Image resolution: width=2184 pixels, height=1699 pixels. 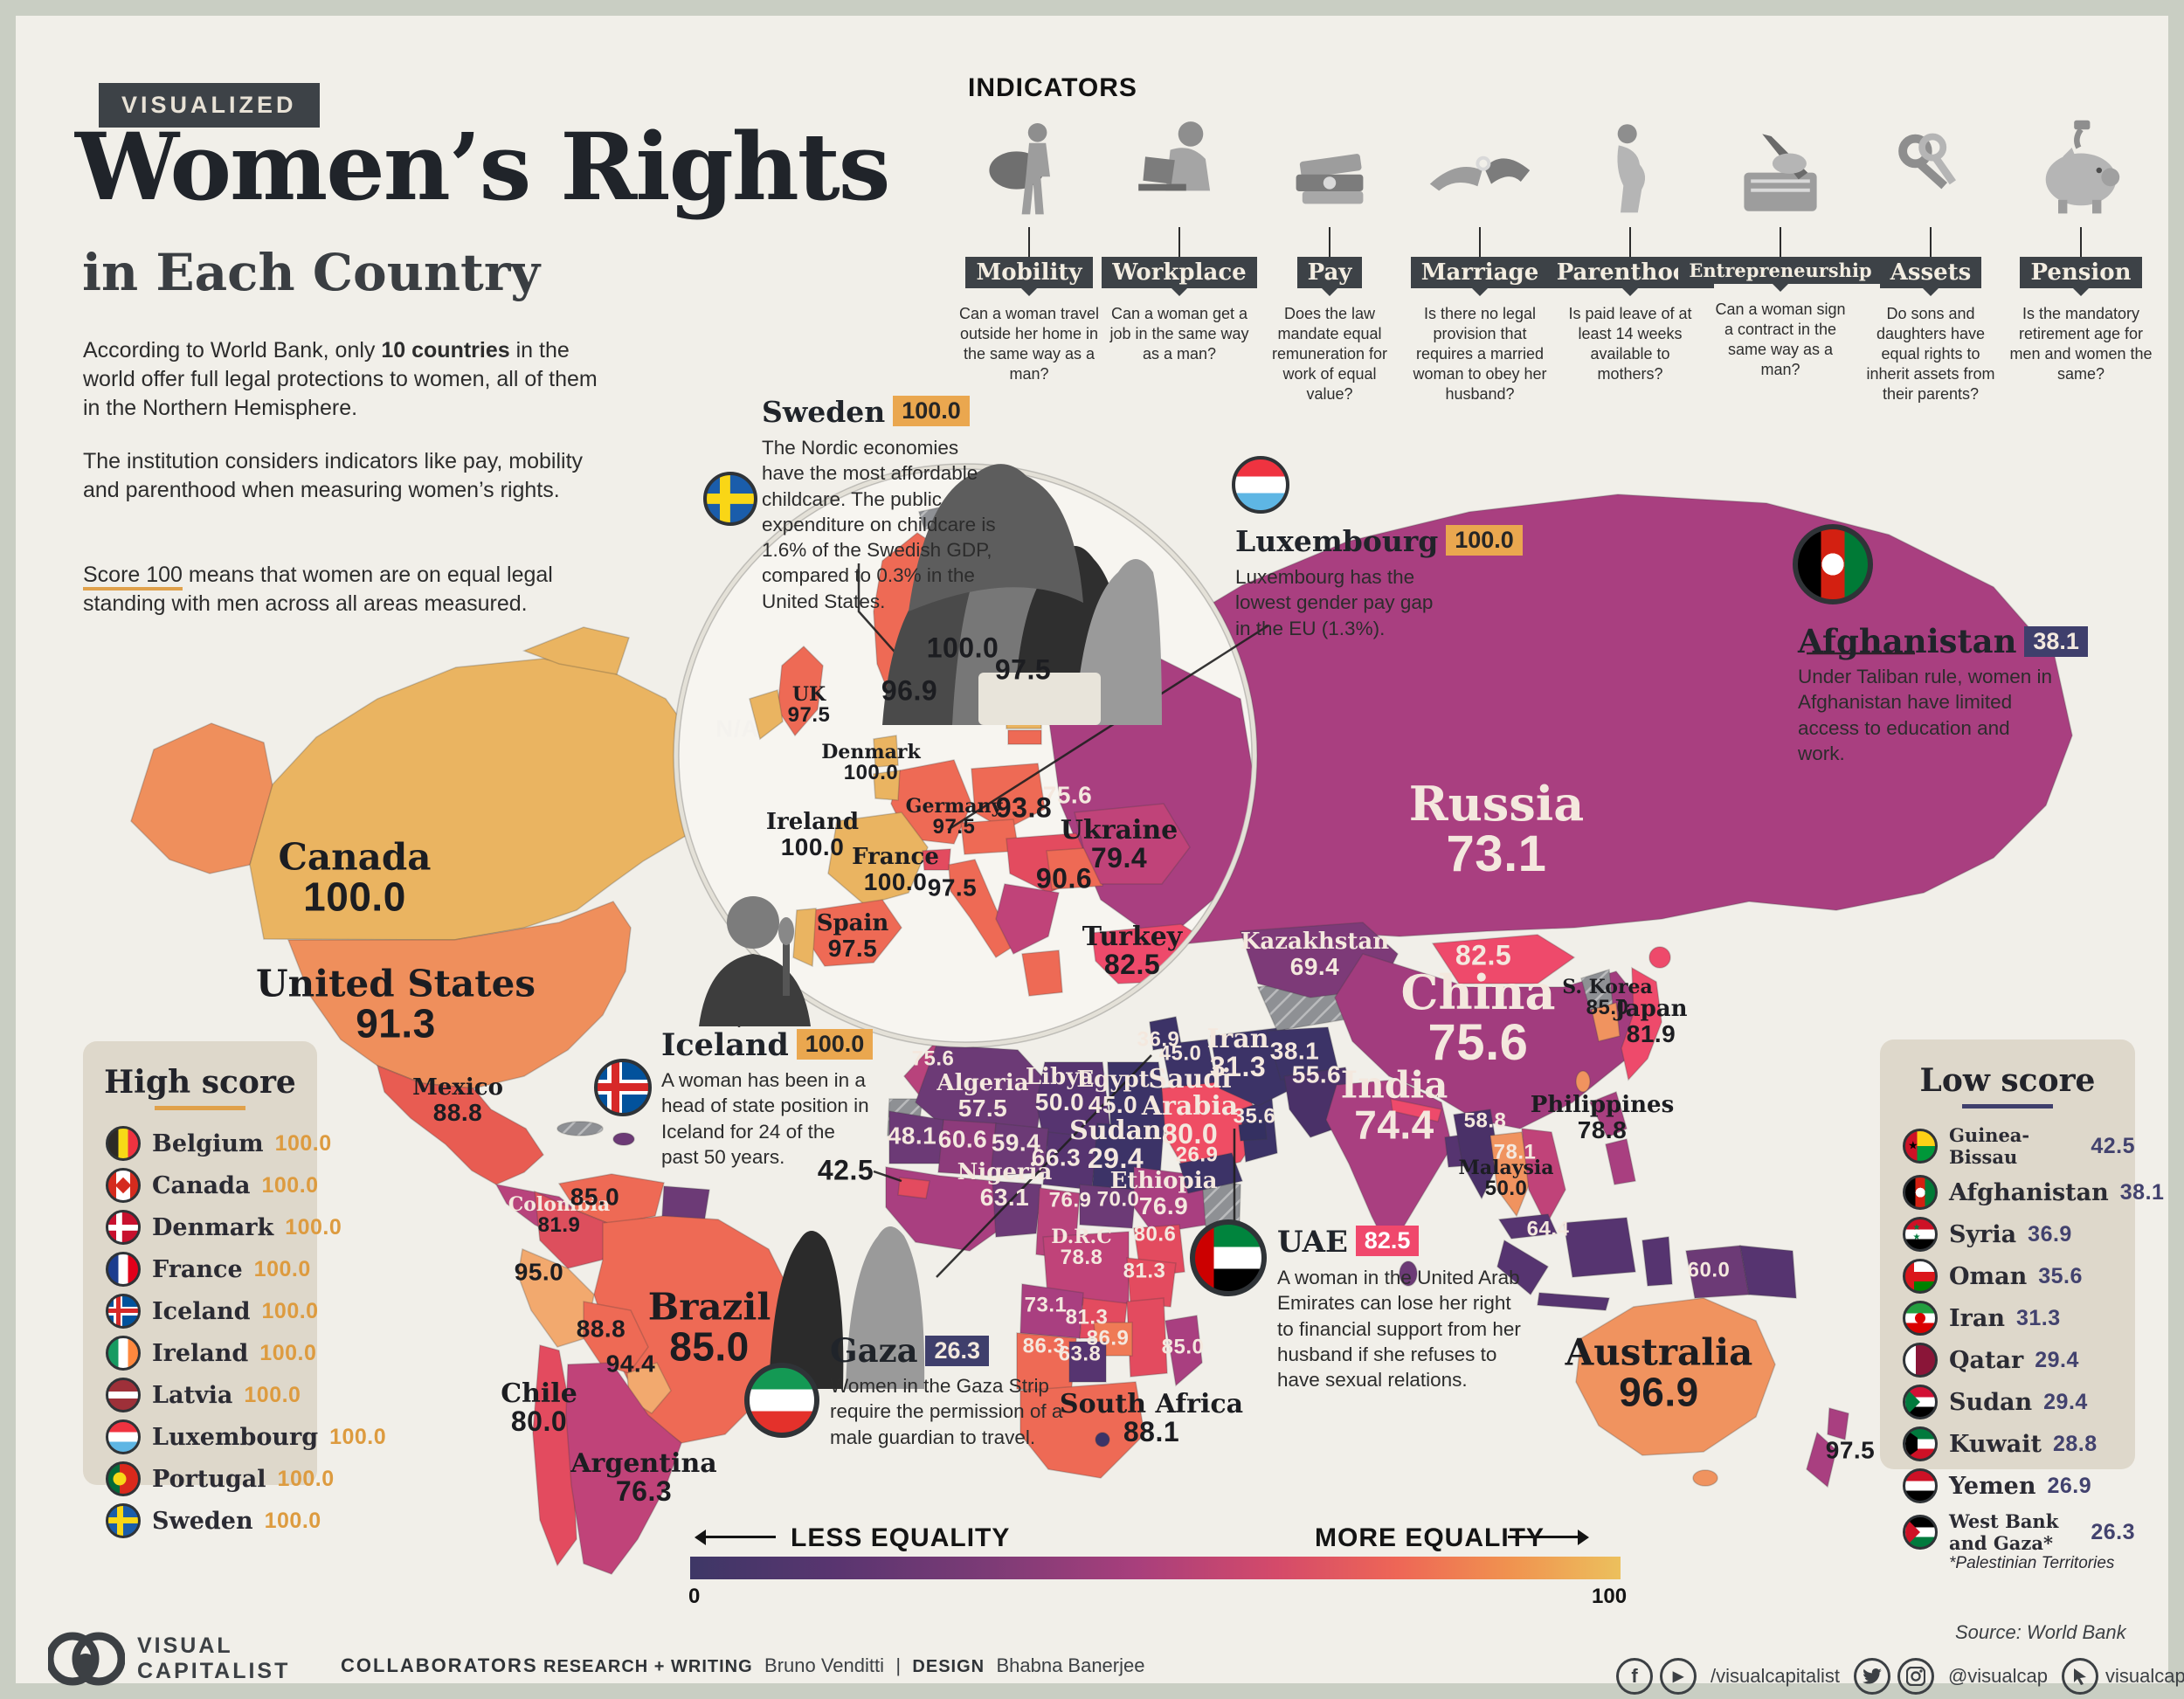 What do you see at coordinates (1986, 1360) in the screenshot?
I see `score-country: Qatar` at bounding box center [1986, 1360].